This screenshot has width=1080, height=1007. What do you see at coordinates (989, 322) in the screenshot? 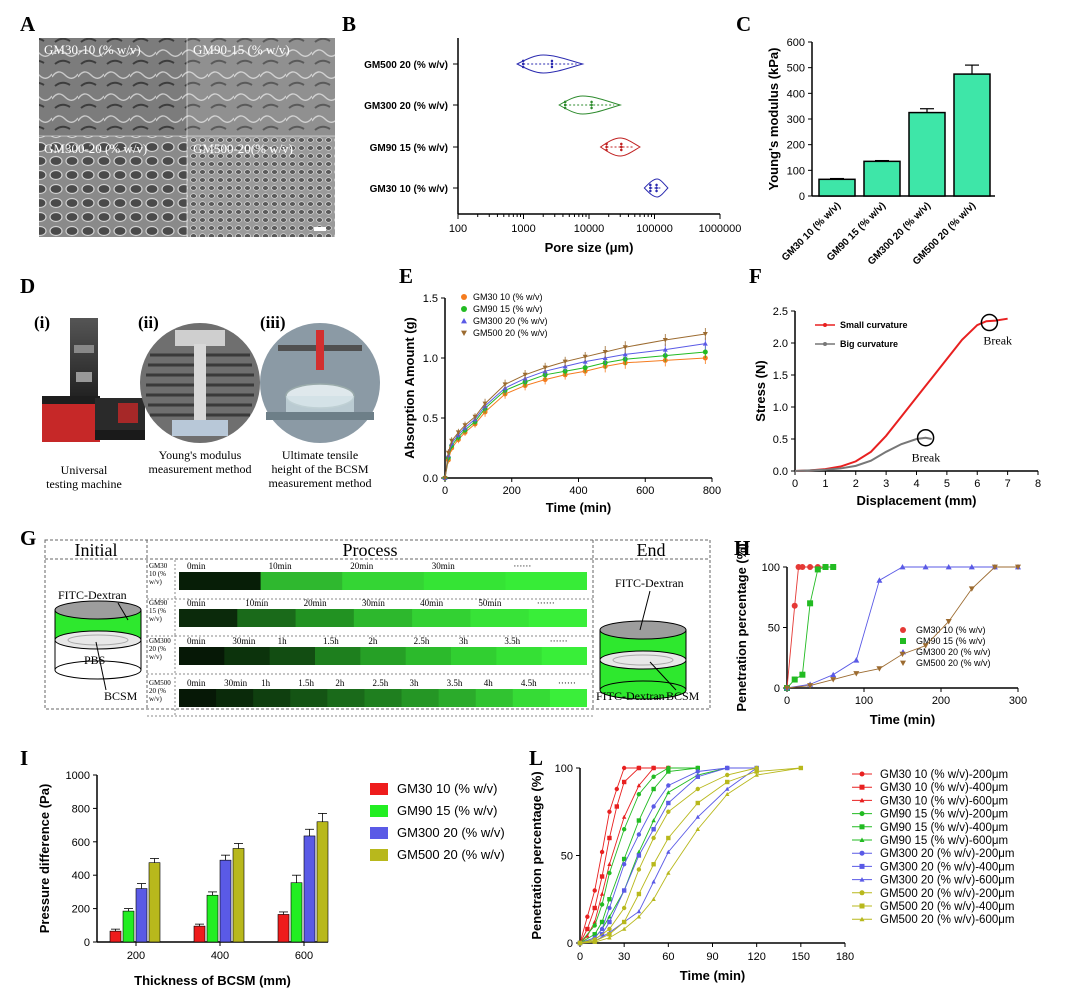
I see `break-marker-small` at bounding box center [989, 322].